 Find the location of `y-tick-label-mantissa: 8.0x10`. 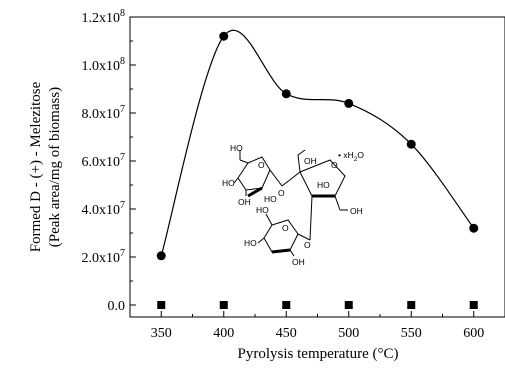

y-tick-label-mantissa: 8.0x10 is located at coordinates (101, 114).